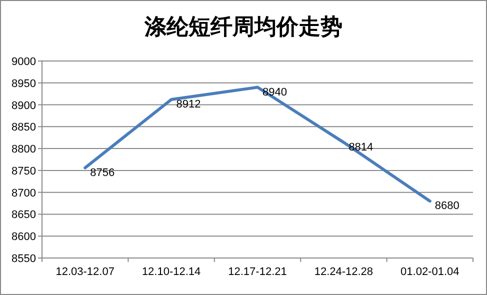 The width and height of the screenshot is (487, 295). I want to click on x-tick-label: 12.24-12.28, so click(344, 272).